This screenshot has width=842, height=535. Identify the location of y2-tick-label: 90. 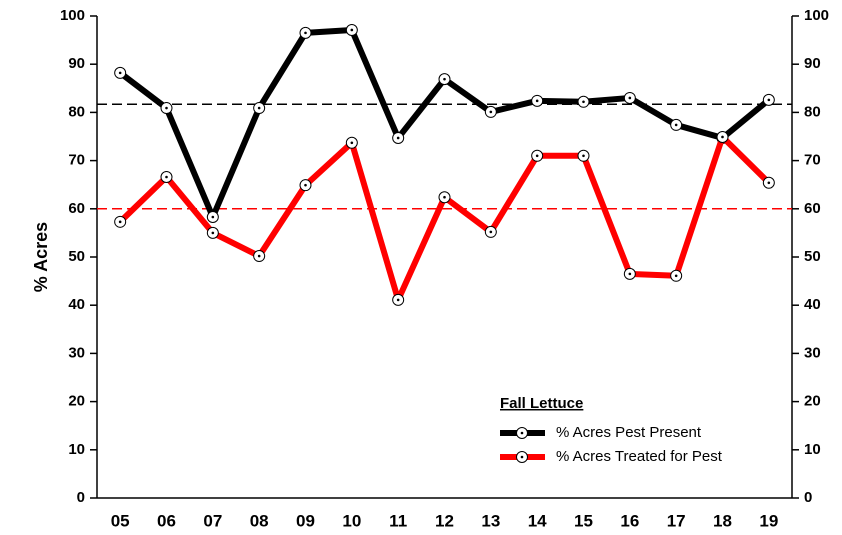
(812, 63).